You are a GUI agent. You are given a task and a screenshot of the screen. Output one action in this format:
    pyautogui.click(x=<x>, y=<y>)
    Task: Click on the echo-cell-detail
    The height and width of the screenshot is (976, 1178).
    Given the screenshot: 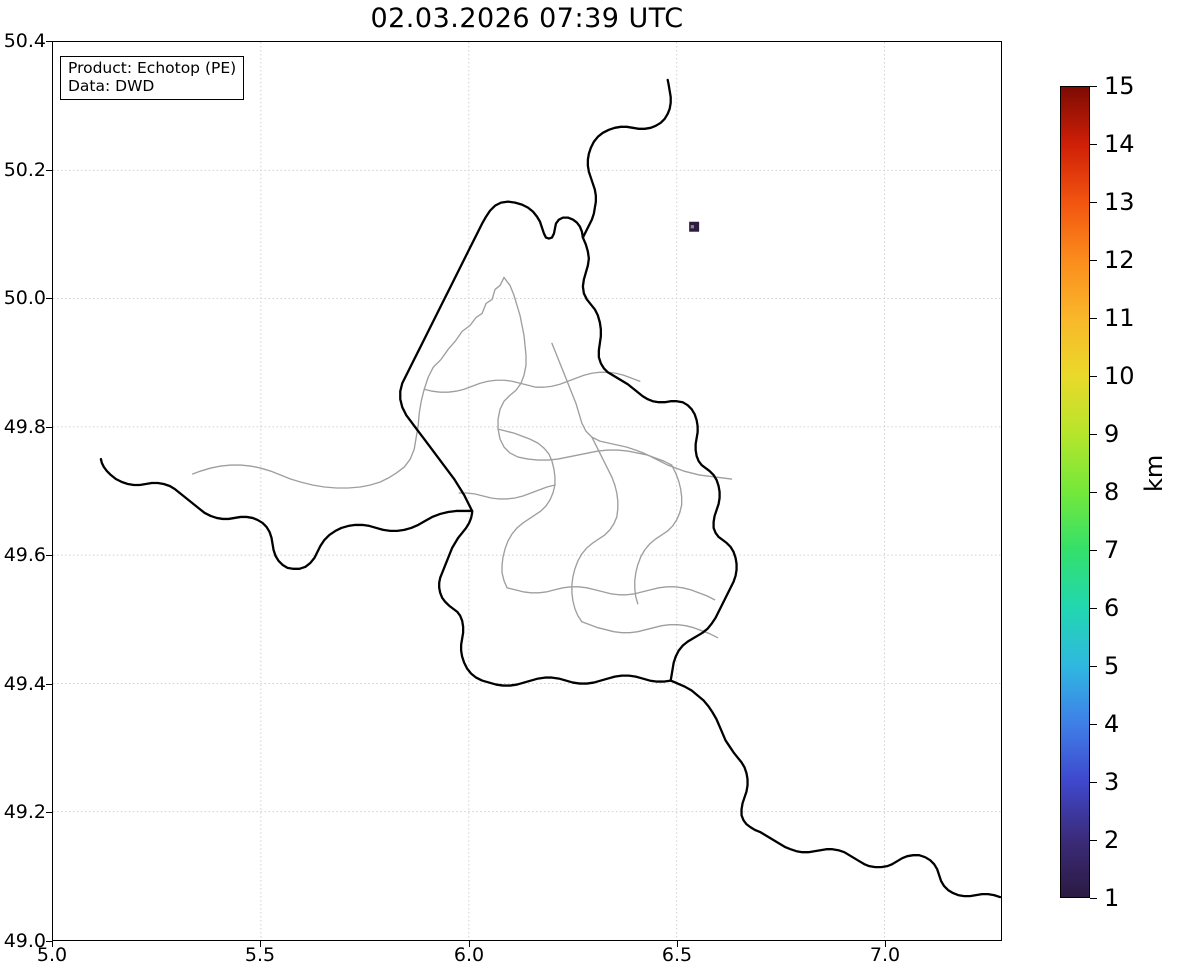 What is the action you would take?
    pyautogui.click(x=692, y=227)
    